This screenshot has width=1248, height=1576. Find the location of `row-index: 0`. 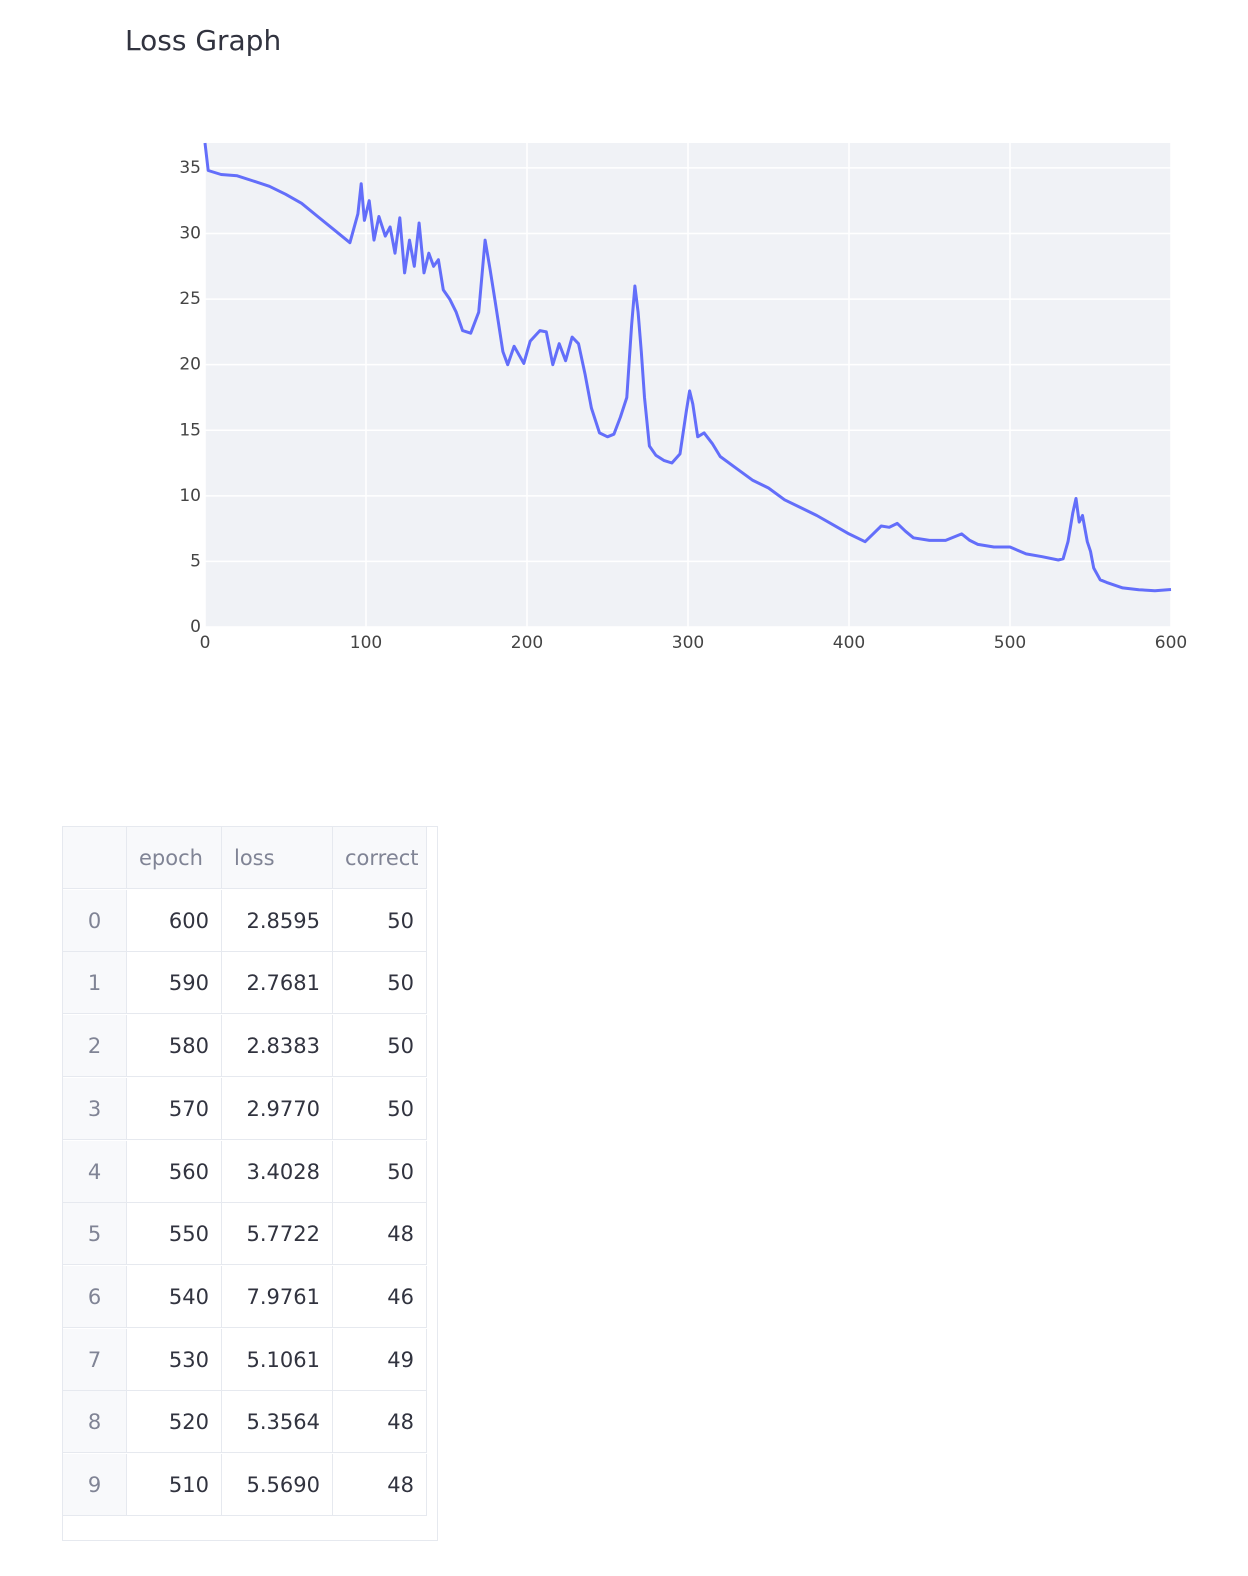

row-index: 0 is located at coordinates (95, 920).